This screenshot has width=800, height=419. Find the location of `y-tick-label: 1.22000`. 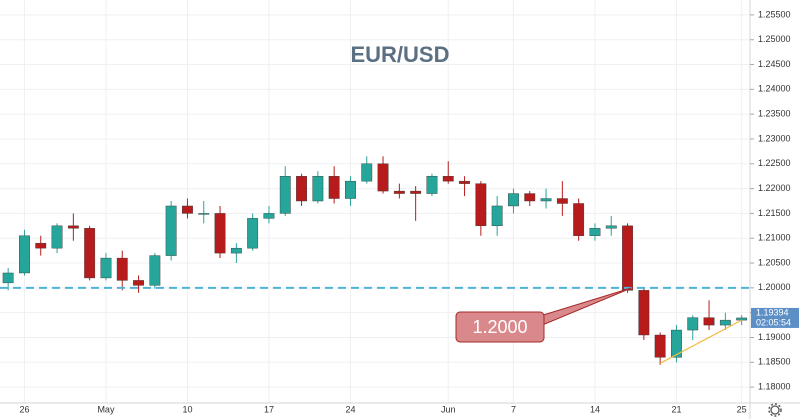

y-tick-label: 1.22000 is located at coordinates (774, 188).